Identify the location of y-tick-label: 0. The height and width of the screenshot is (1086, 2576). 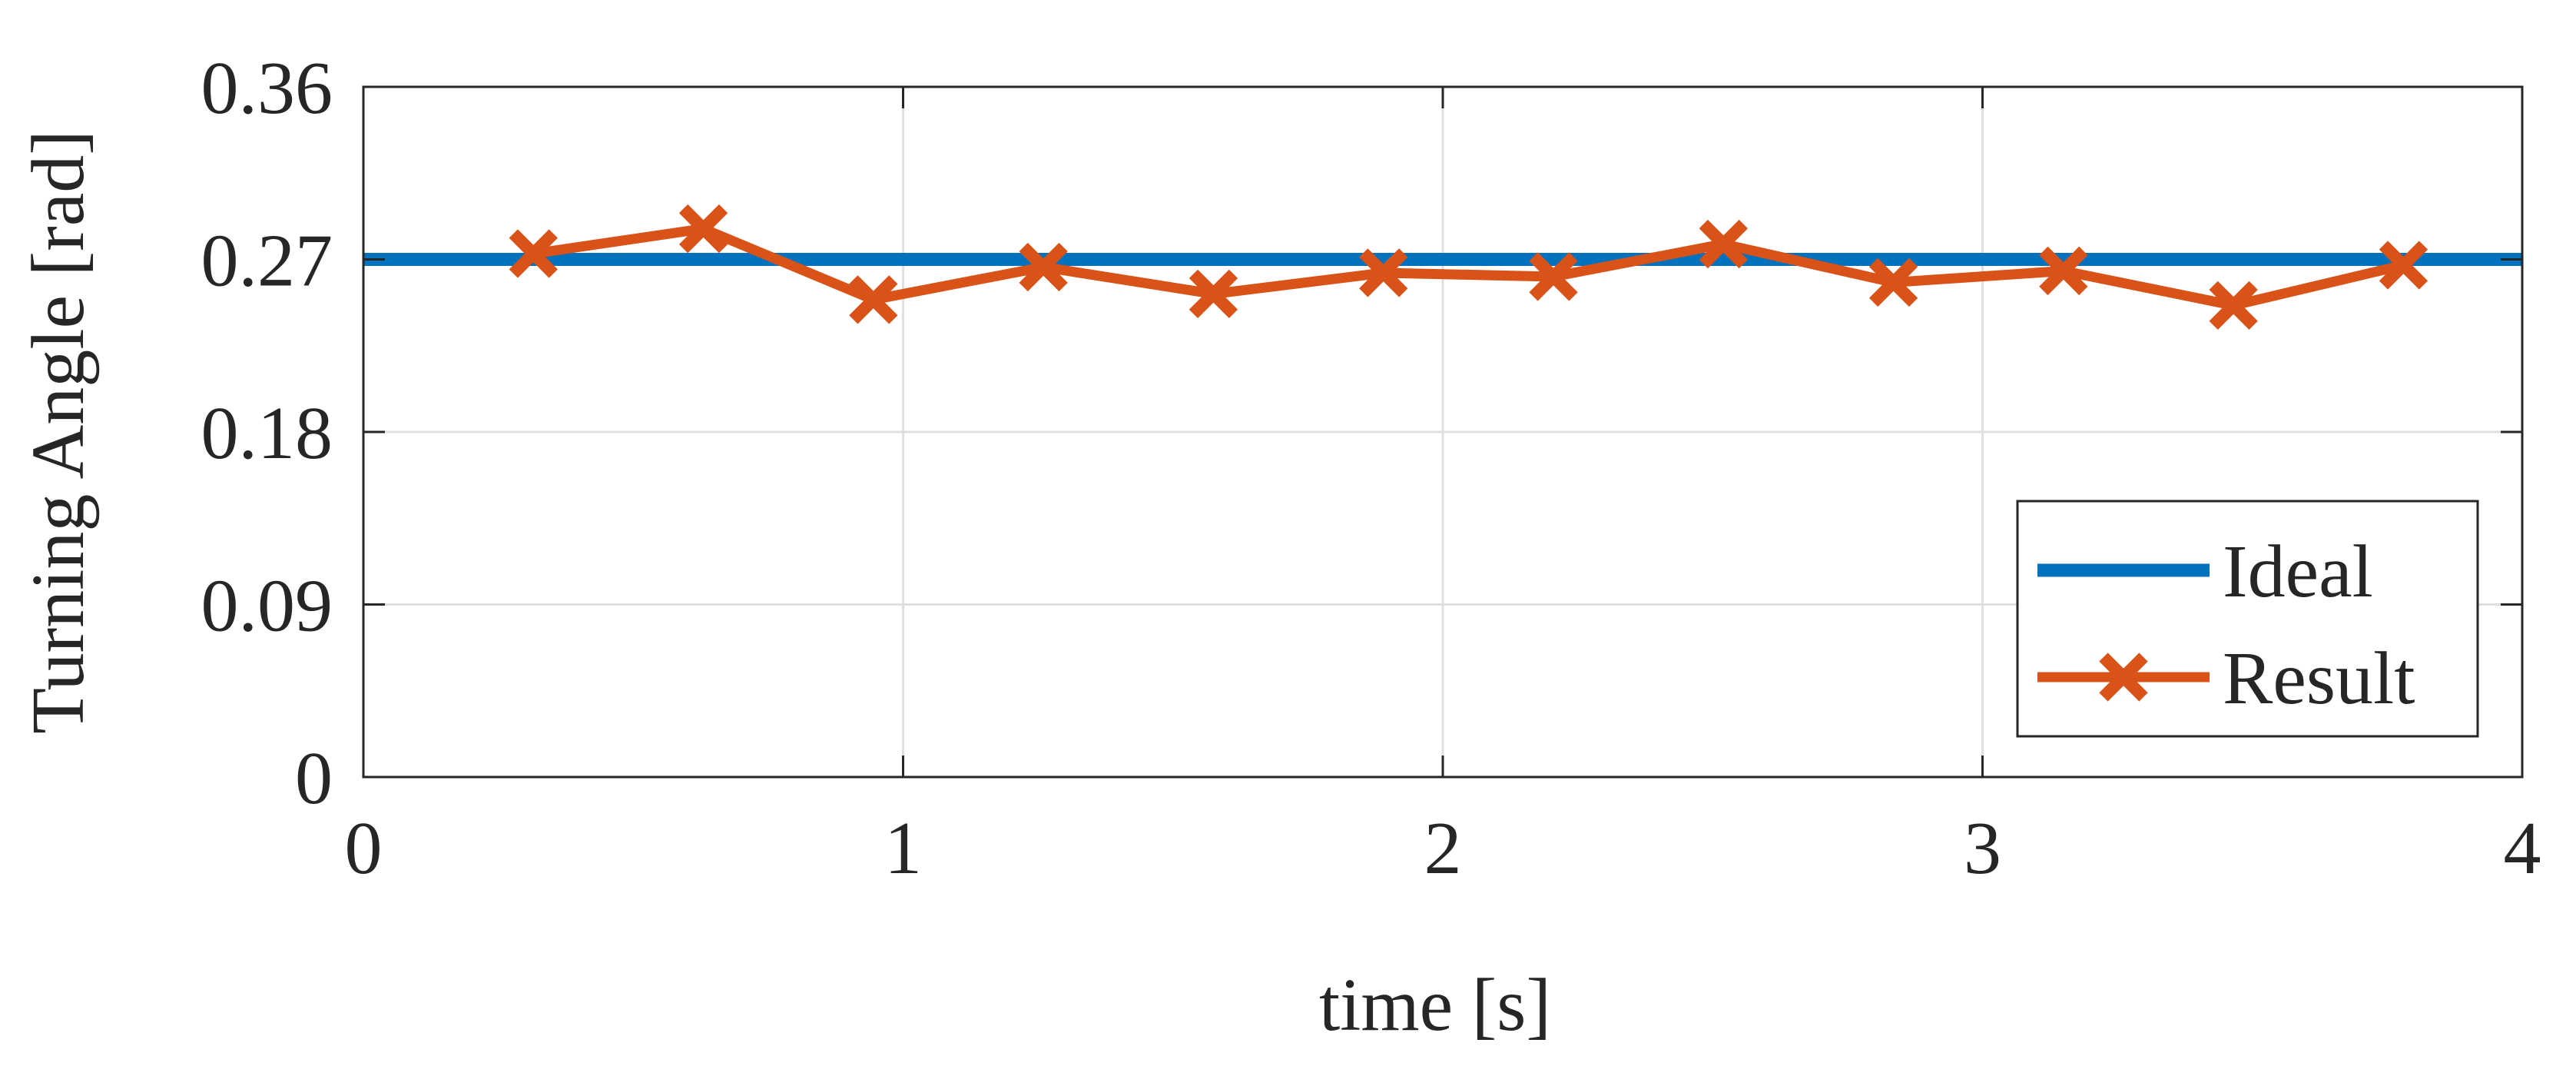
(314, 778).